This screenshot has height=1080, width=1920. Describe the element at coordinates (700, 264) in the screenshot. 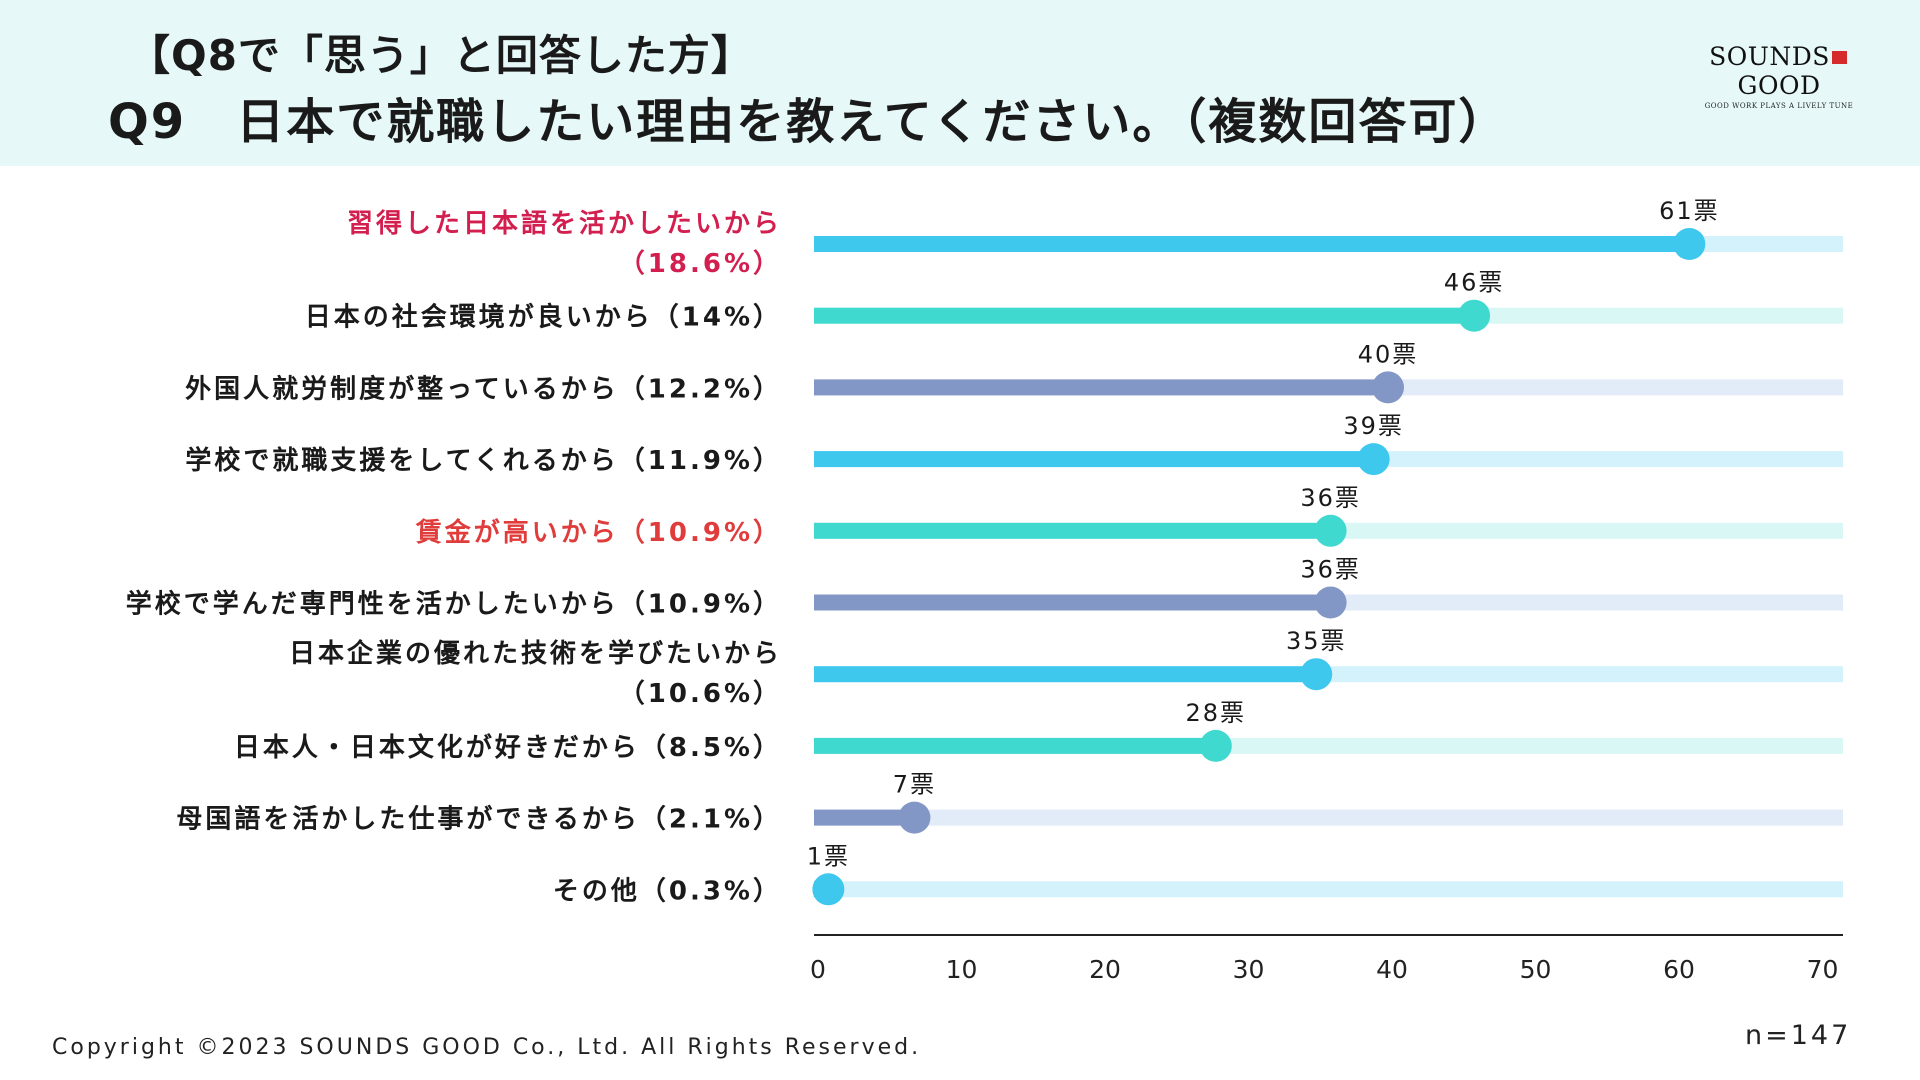

I see `category-label-line2: （18.6%）` at that location.